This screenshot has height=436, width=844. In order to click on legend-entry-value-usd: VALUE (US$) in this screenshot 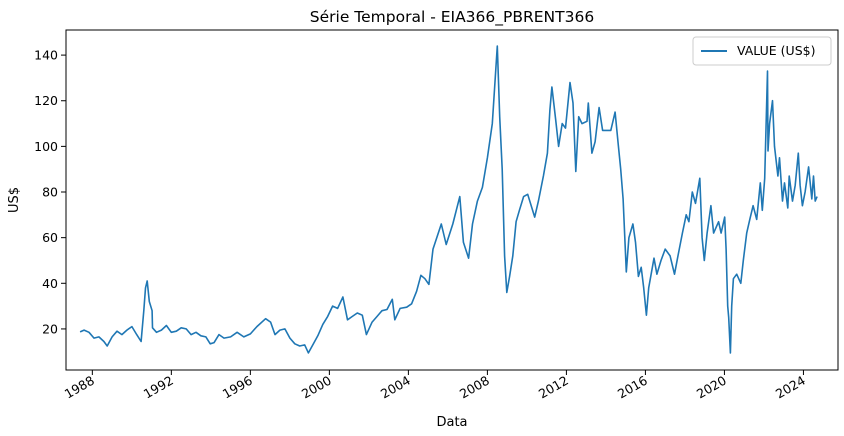, I will do `click(776, 50)`.